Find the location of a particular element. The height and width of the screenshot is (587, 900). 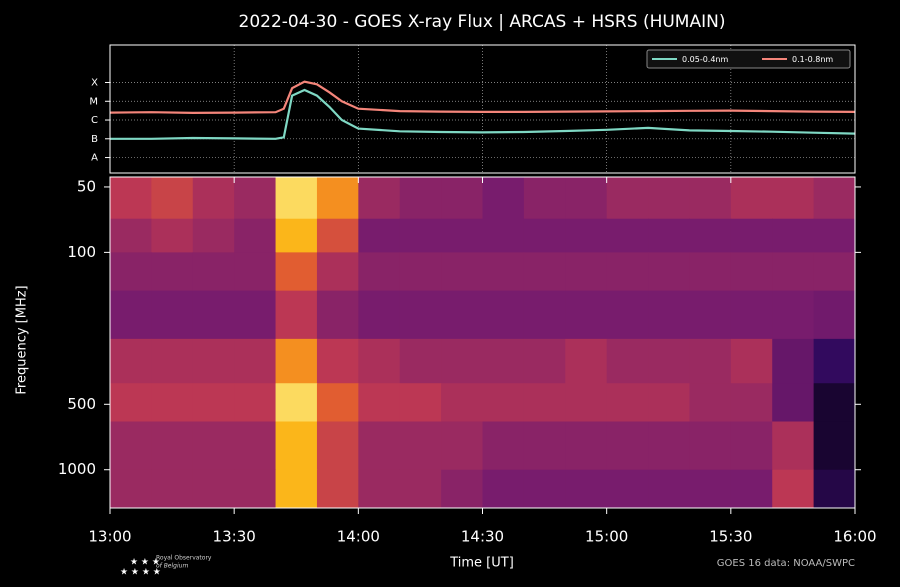

y-tick-label: B is located at coordinates (94, 139).